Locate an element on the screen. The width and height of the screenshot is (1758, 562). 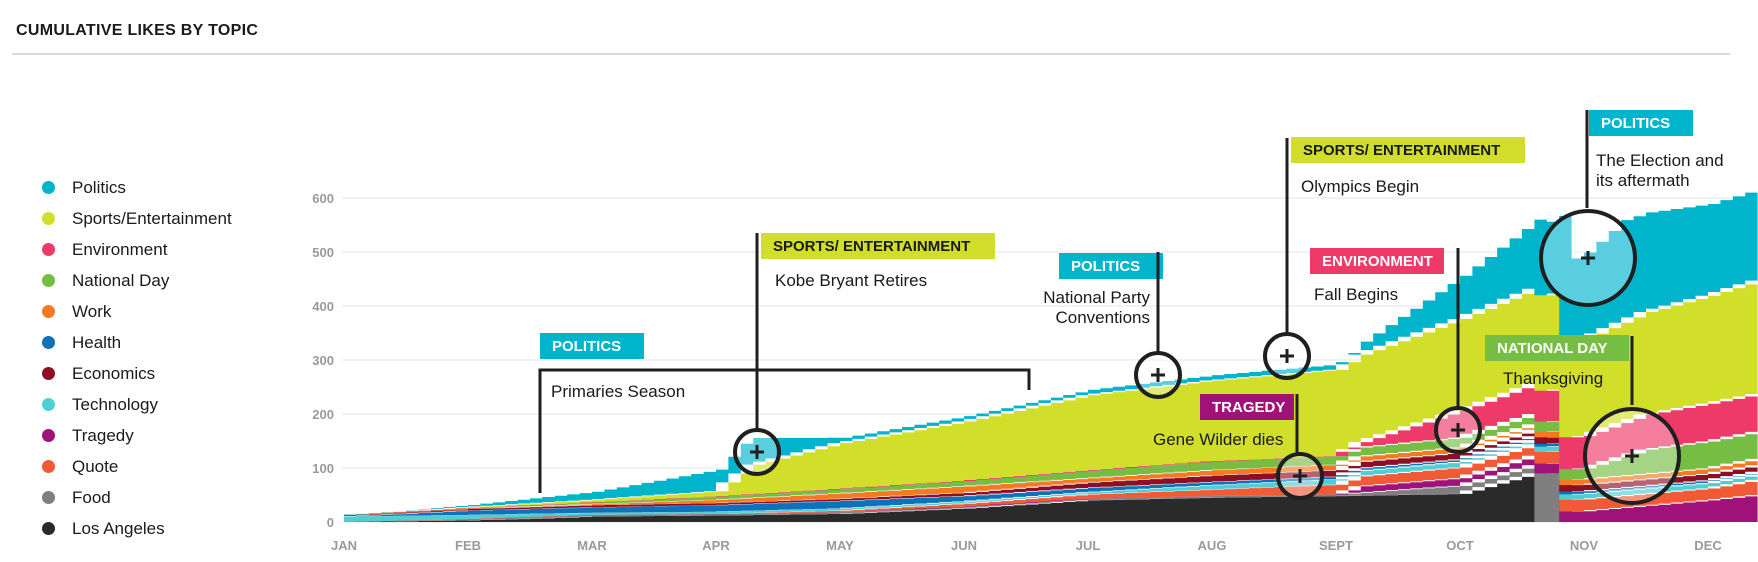
annotation-text: Thanksgiving is located at coordinates (1553, 378).